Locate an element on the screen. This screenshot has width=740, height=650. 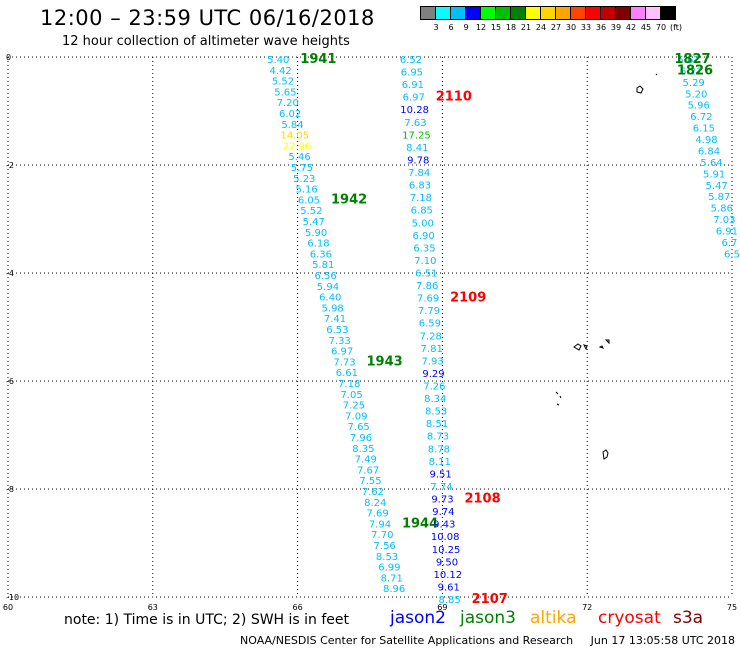
x-tick-label: 75 is located at coordinates (732, 607).